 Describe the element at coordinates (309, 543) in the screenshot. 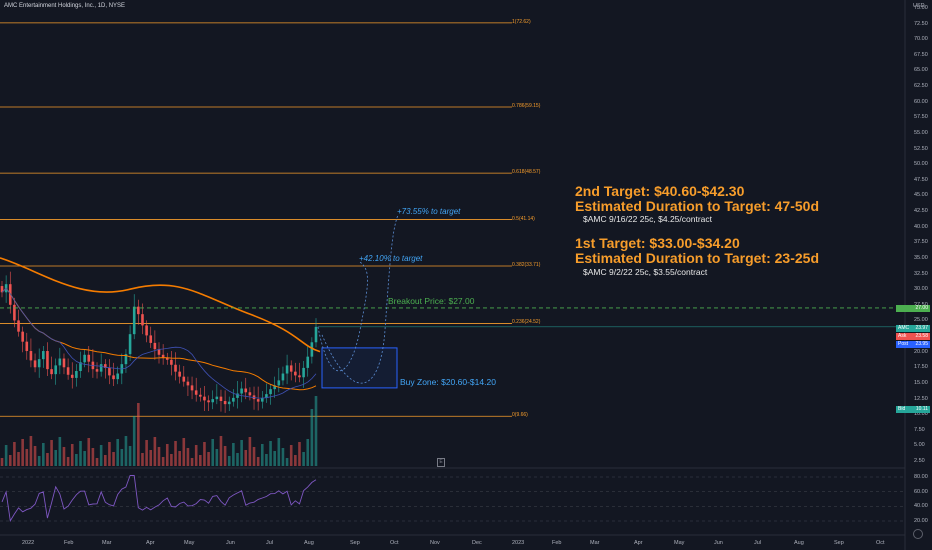

I see `time-tick: Aug` at that location.